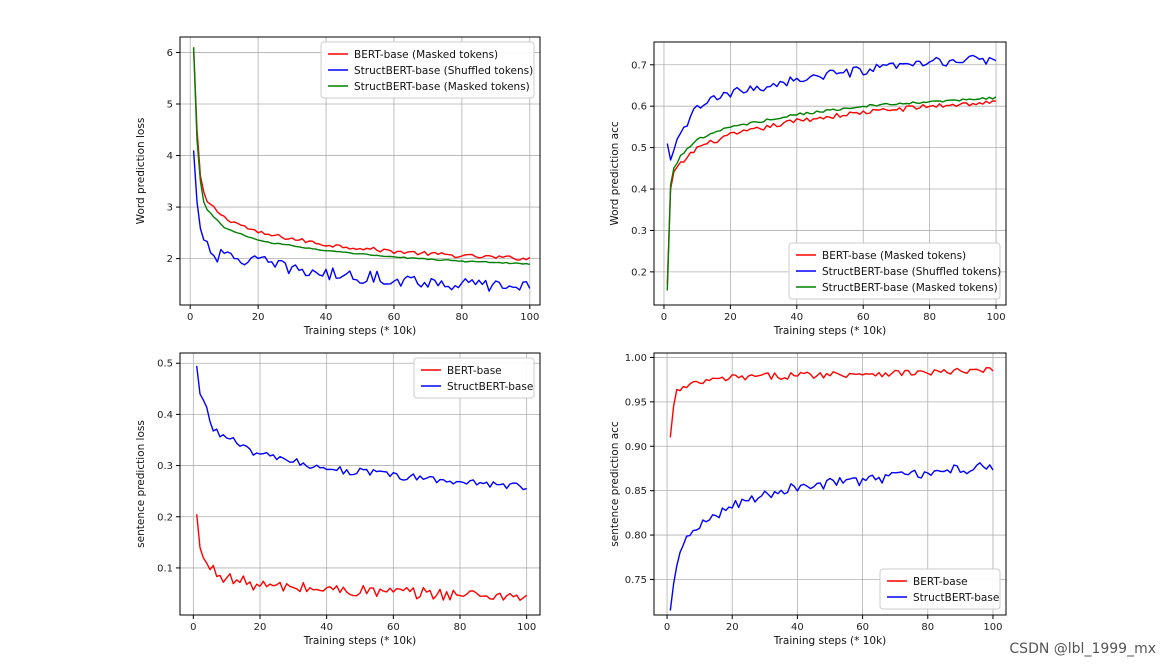 This screenshot has height=665, width=1170. Describe the element at coordinates (170, 259) in the screenshot. I see `y-tick-label: 2` at that location.